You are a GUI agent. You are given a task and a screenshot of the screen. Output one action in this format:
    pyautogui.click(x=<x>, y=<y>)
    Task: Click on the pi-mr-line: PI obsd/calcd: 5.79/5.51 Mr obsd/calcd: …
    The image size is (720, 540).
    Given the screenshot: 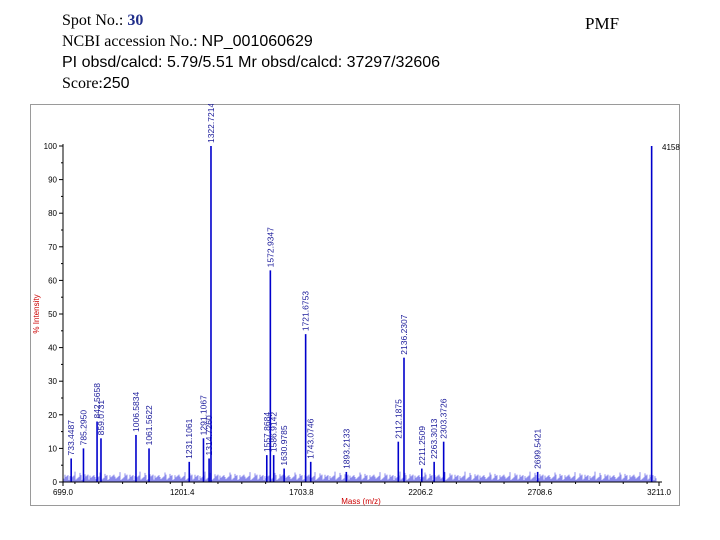 What is the action you would take?
    pyautogui.click(x=251, y=62)
    